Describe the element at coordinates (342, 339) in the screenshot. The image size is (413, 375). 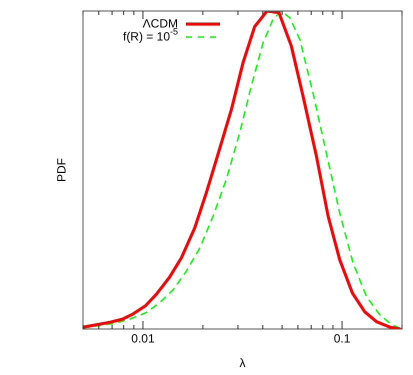
I see `x-tick-label: 0.1` at that location.